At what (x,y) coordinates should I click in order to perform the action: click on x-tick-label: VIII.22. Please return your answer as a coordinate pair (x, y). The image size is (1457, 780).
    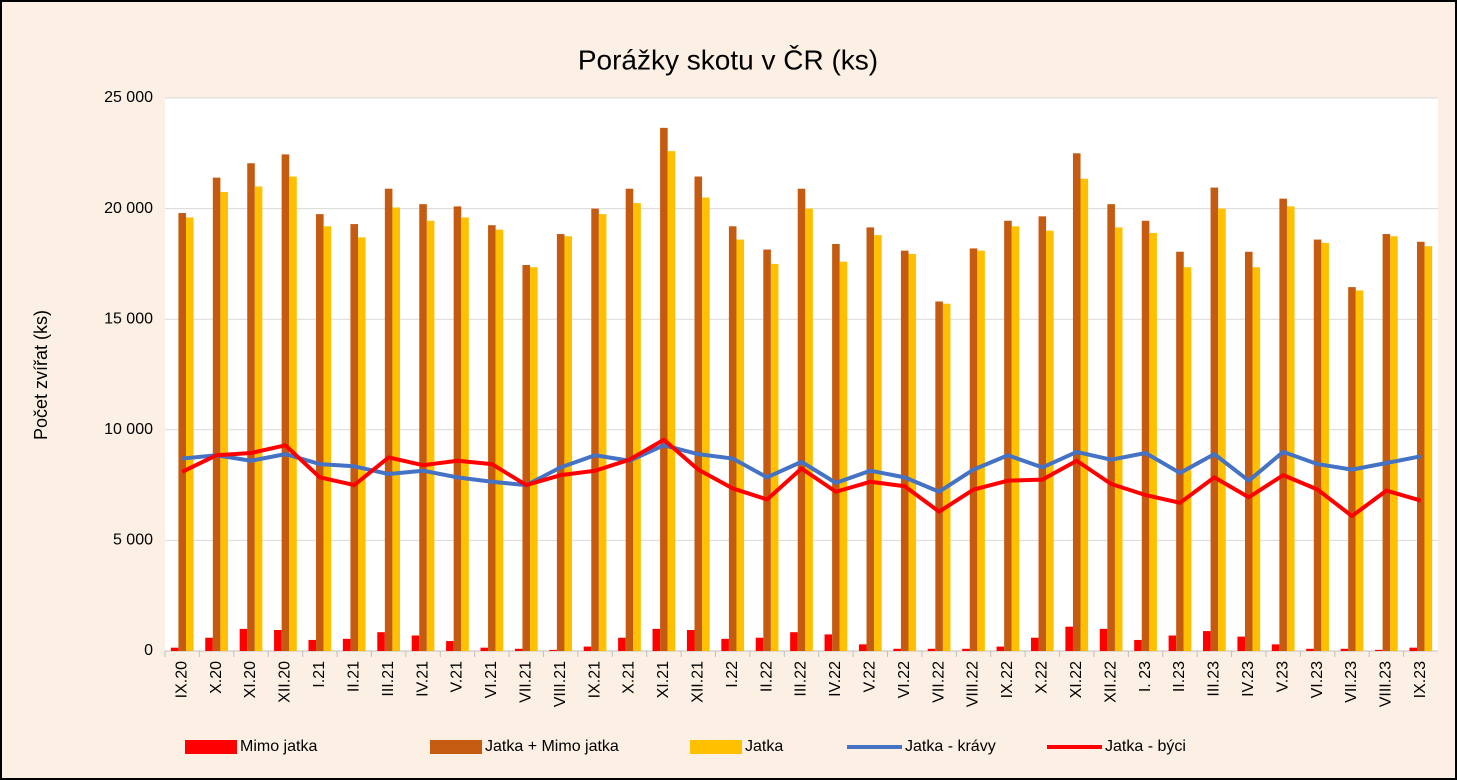
    Looking at the image, I should click on (973, 684).